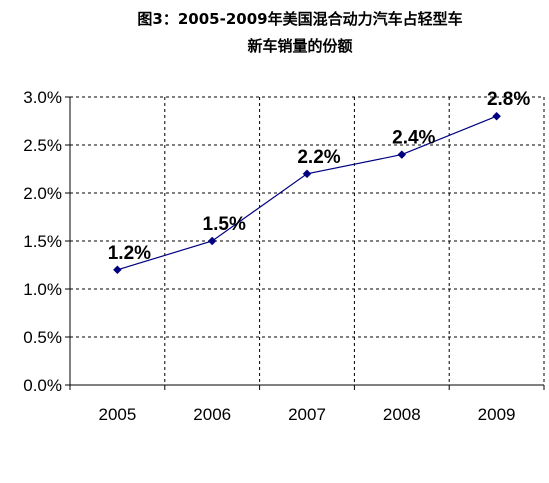 The width and height of the screenshot is (549, 483). Describe the element at coordinates (413, 138) in the screenshot. I see `data-label: 2.4%` at that location.